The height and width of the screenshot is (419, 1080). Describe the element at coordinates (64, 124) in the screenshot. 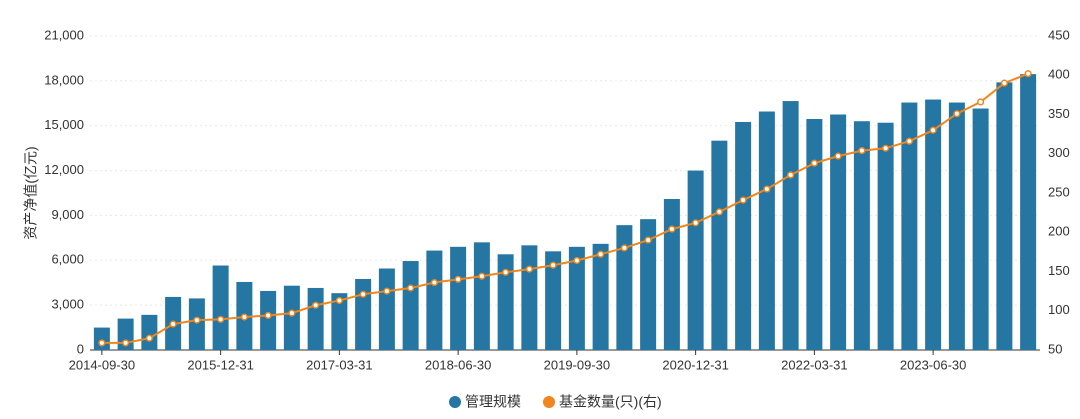

I see `y-tick-label: 15,000` at that location.